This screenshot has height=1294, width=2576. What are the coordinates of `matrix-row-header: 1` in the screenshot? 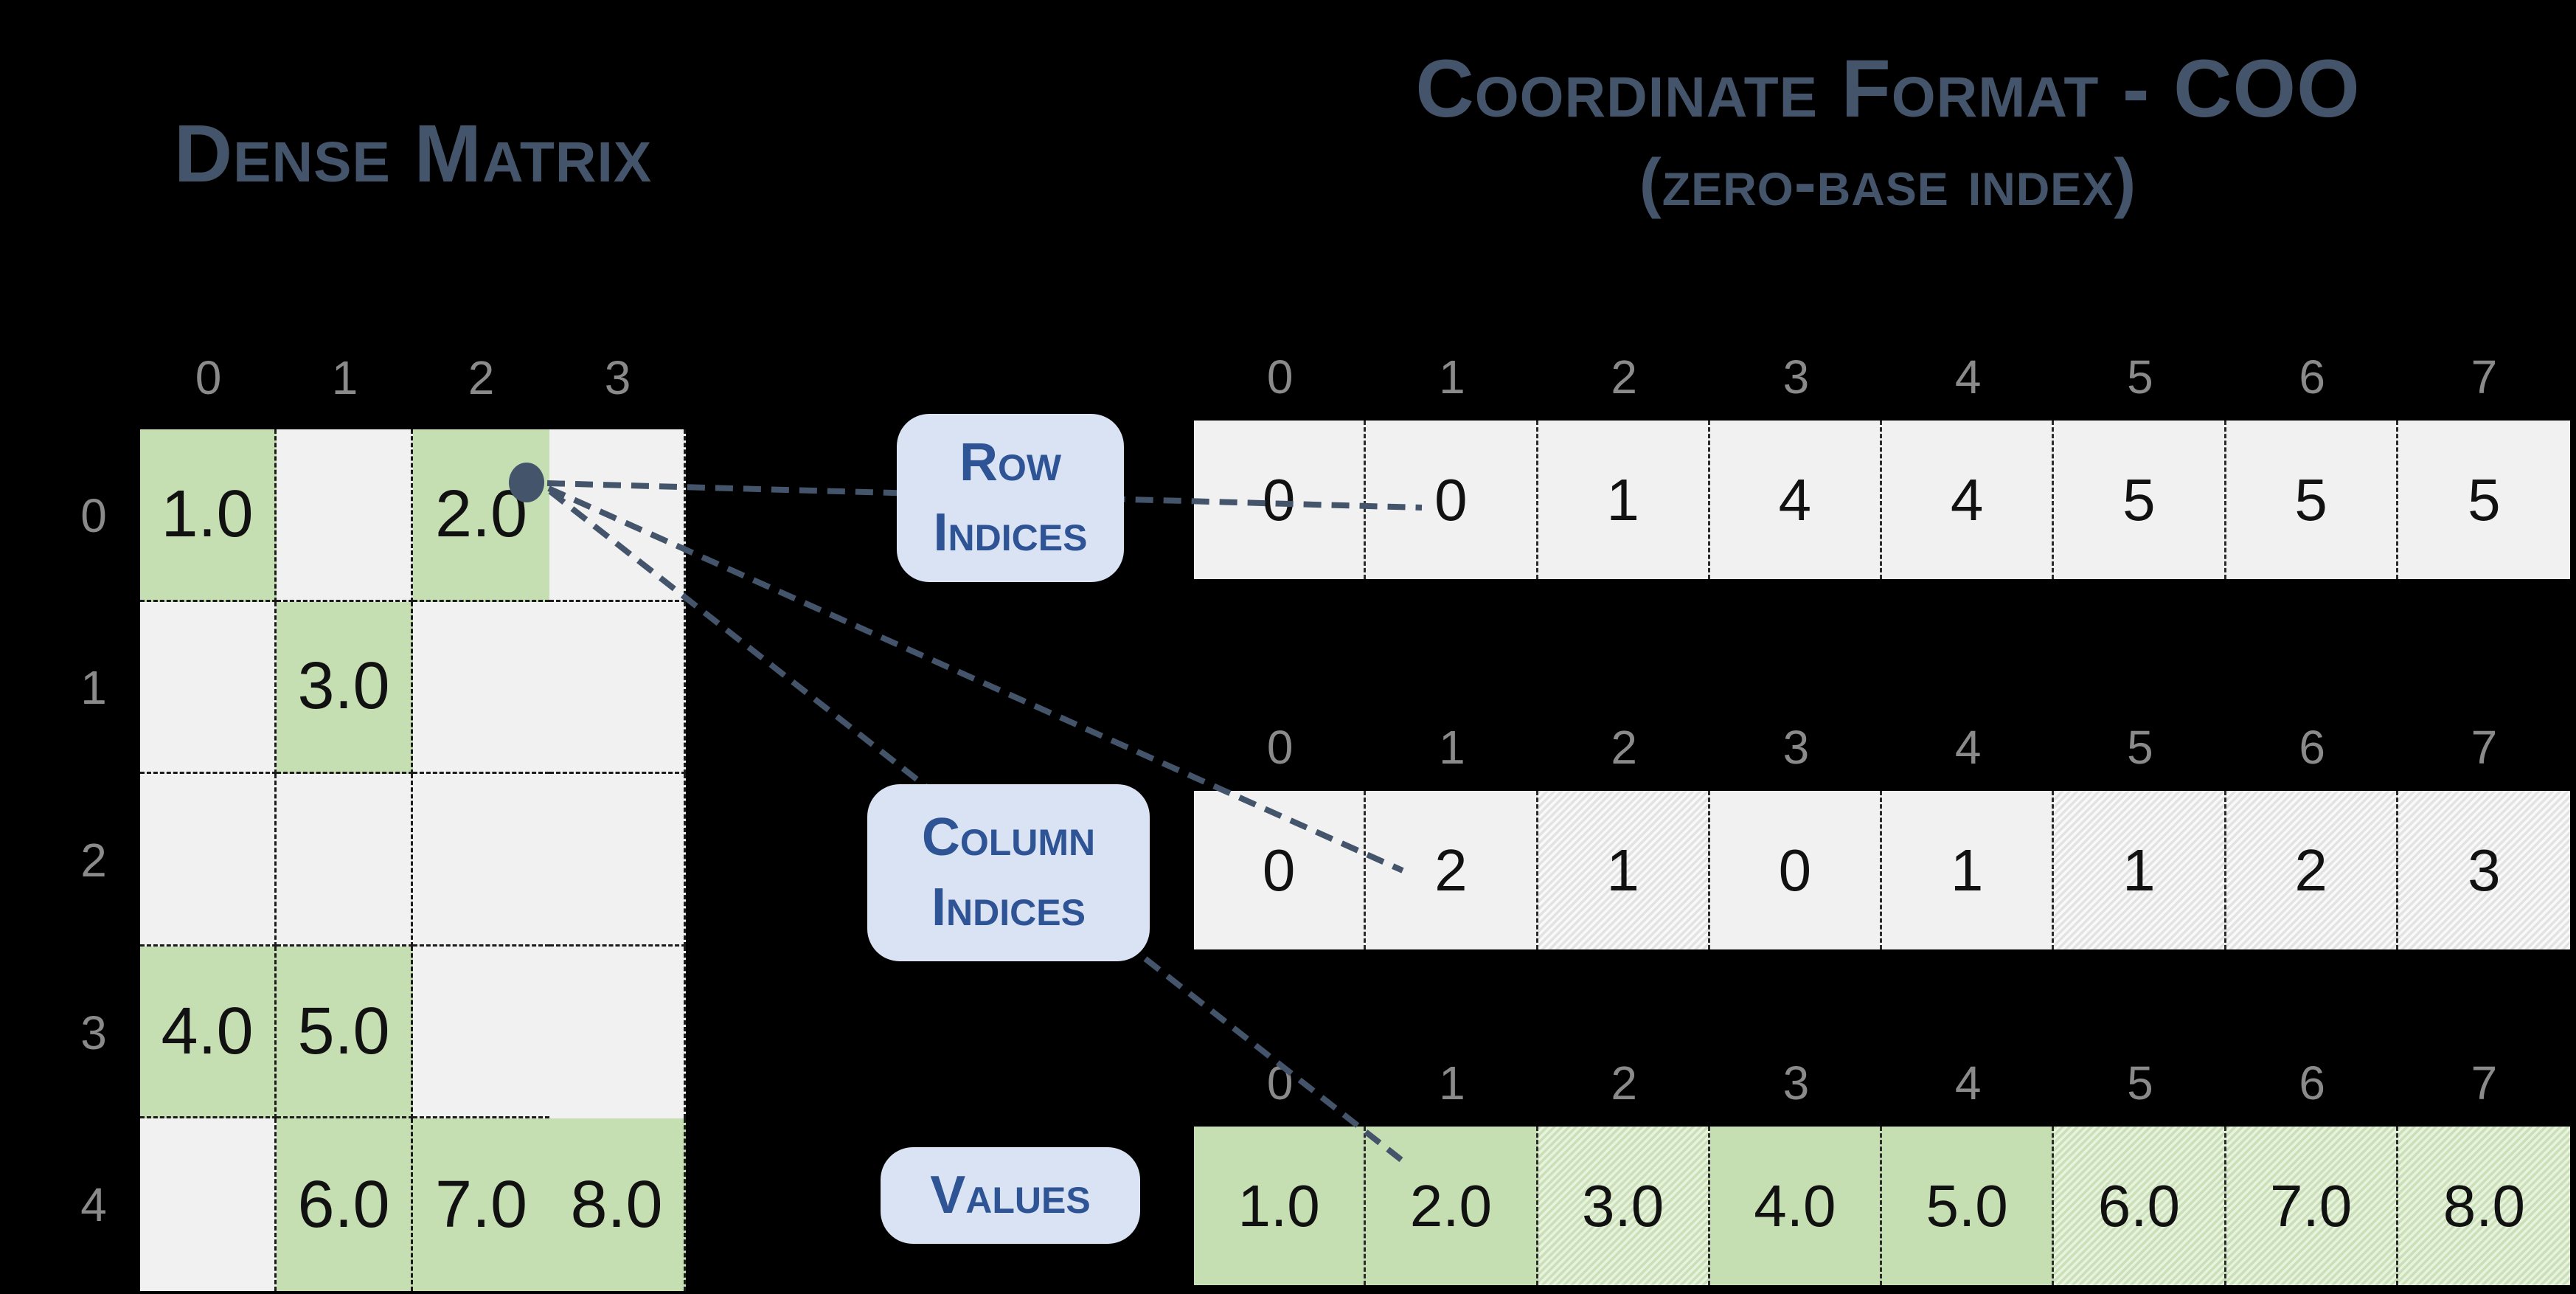 It's located at (93, 688).